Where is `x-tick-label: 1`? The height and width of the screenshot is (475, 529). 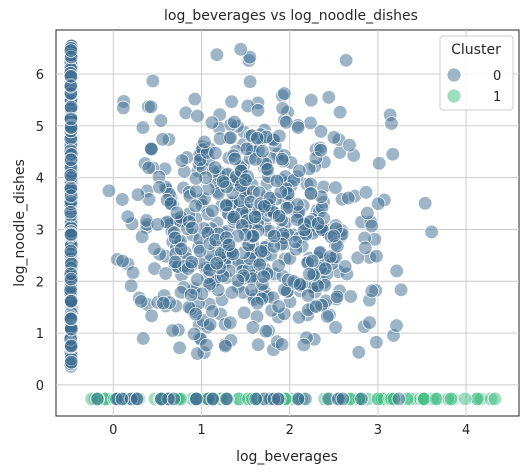 x-tick-label: 1 is located at coordinates (201, 430).